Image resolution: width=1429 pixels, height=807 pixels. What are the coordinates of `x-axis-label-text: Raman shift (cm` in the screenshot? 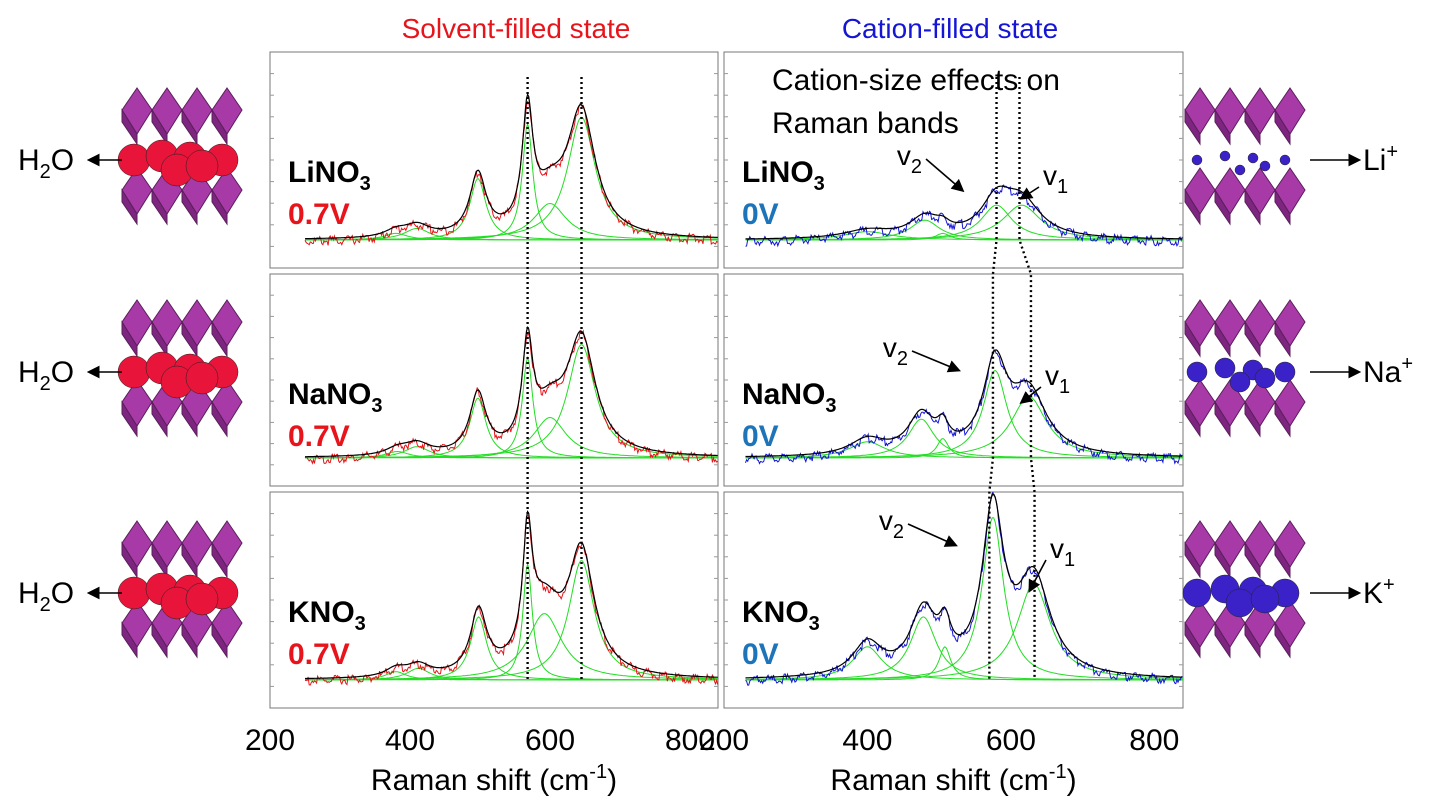 It's located at (480, 780).